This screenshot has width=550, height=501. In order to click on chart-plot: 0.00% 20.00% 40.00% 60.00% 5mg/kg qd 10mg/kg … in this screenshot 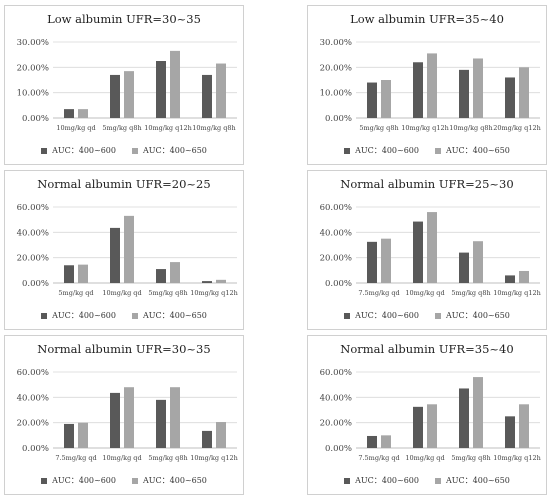, I will do `click(127, 250)`.